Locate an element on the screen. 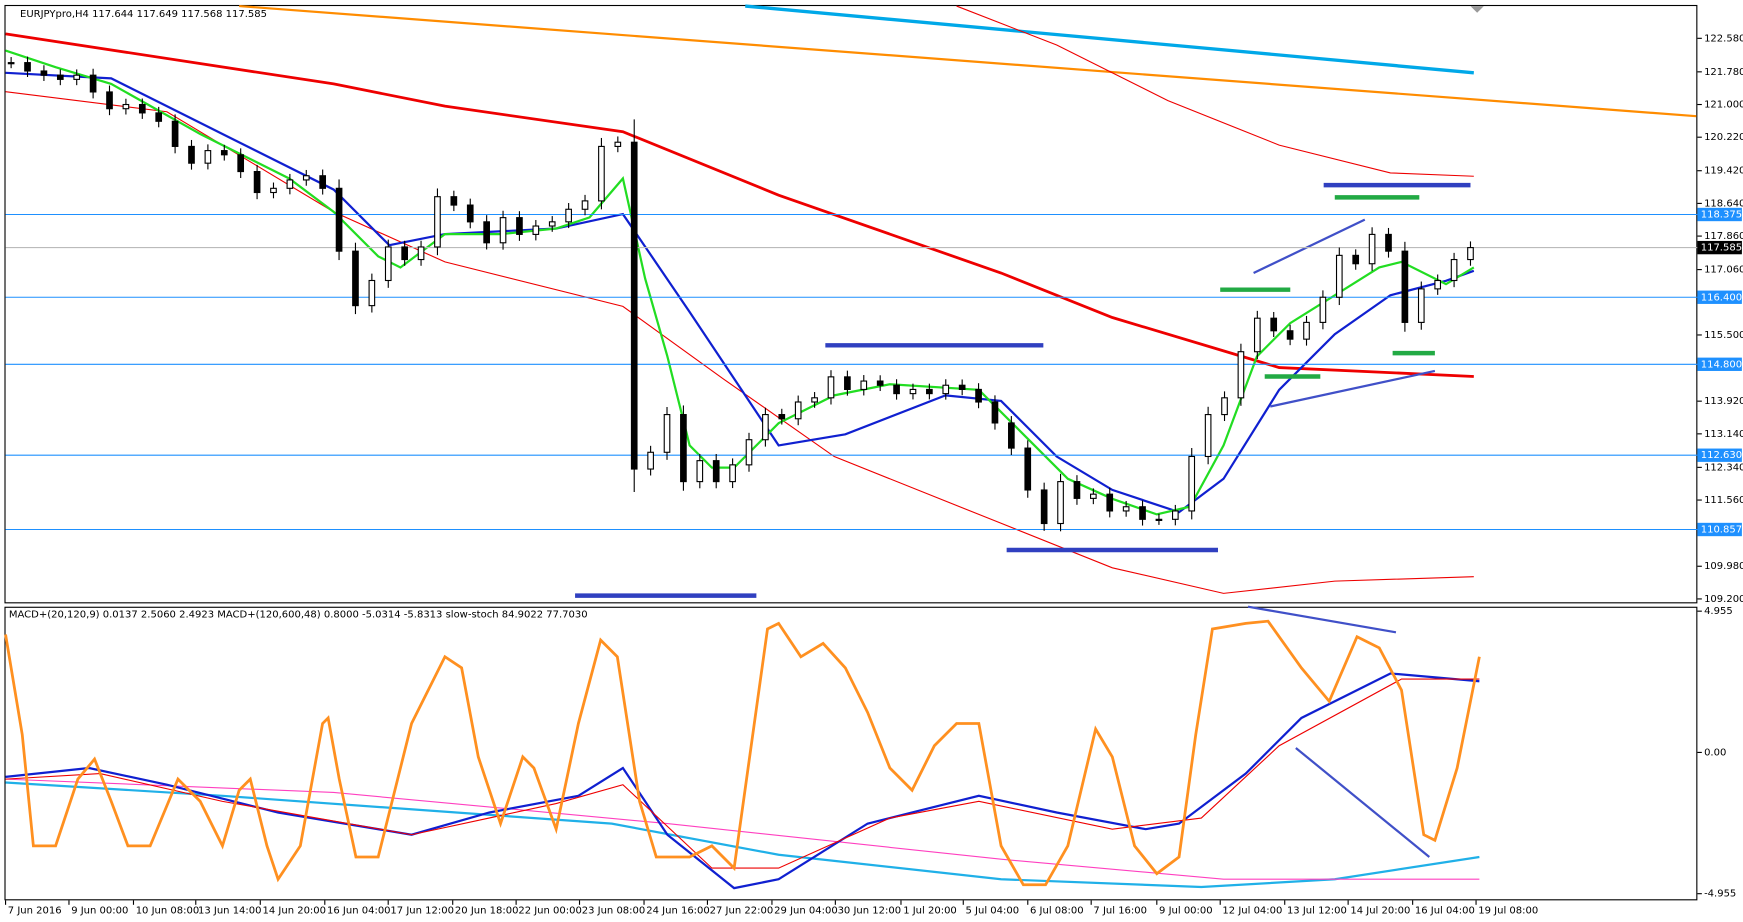  ma-orange is located at coordinates (968, 61).